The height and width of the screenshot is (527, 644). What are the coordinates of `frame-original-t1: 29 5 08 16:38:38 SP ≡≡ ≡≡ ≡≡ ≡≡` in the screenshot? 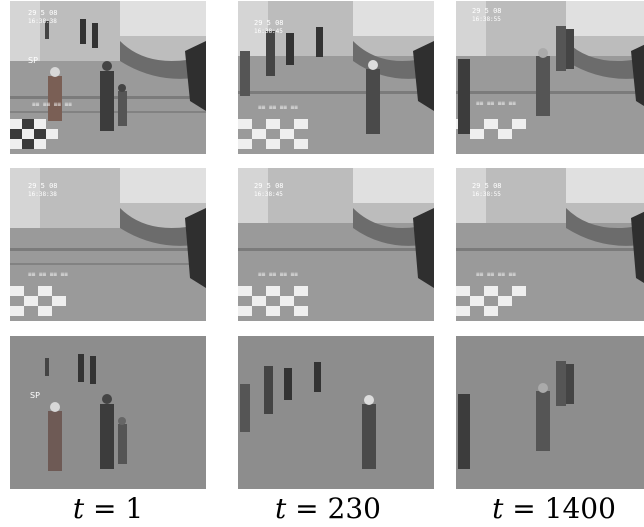 It's located at (108, 77).